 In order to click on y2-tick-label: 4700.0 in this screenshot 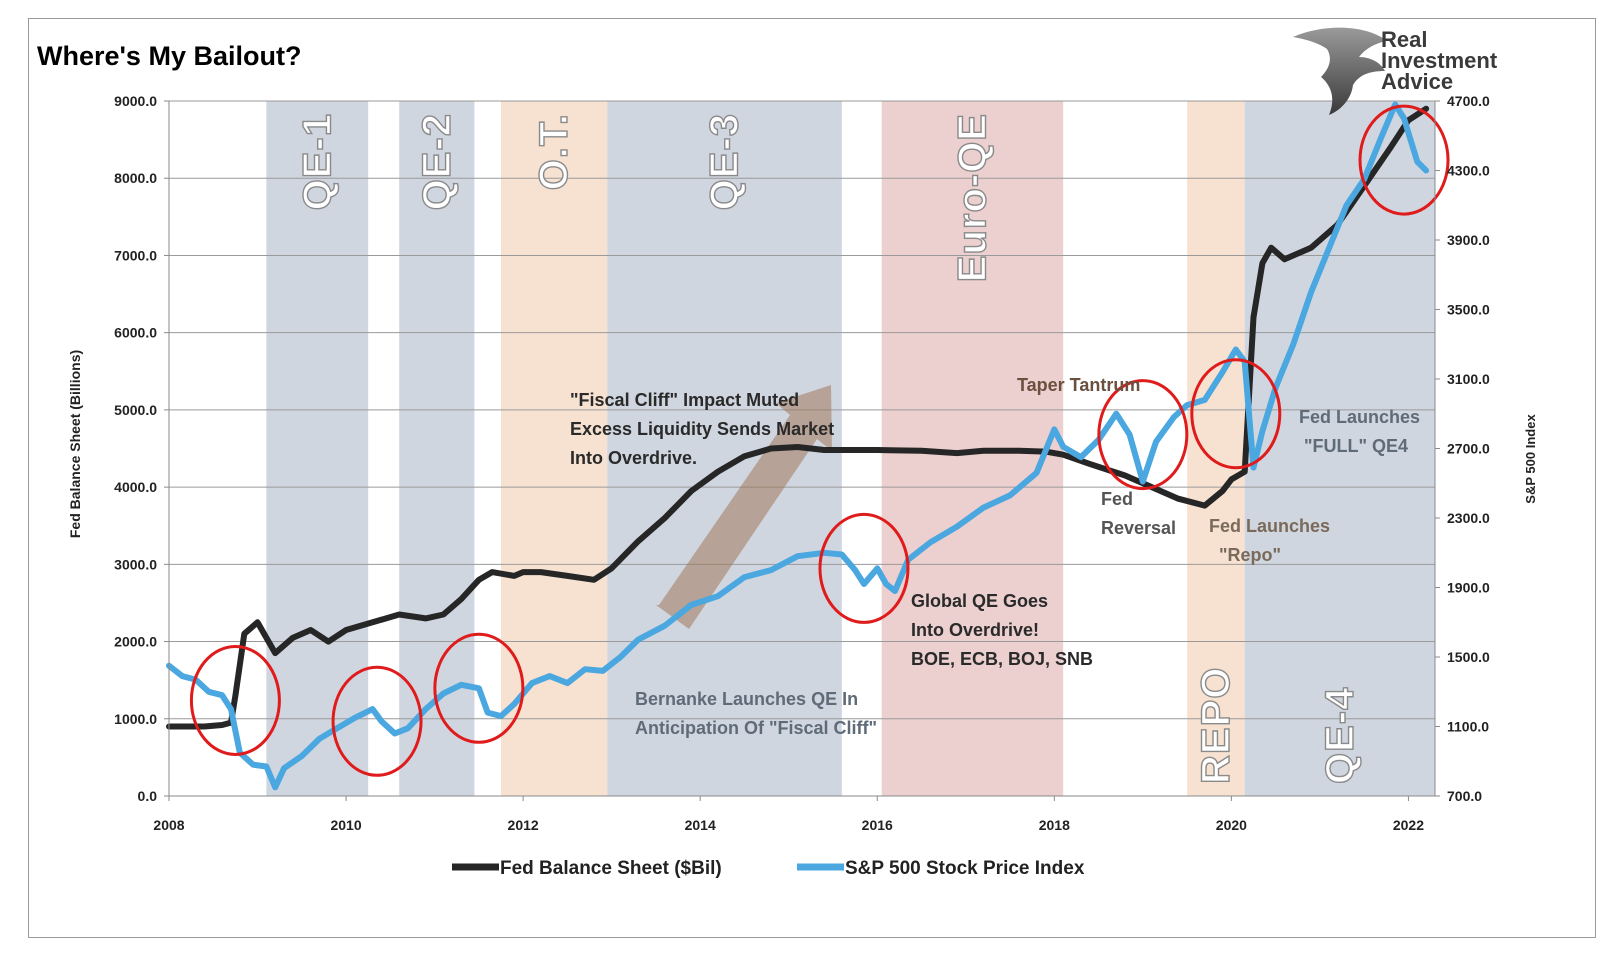, I will do `click(1468, 101)`.